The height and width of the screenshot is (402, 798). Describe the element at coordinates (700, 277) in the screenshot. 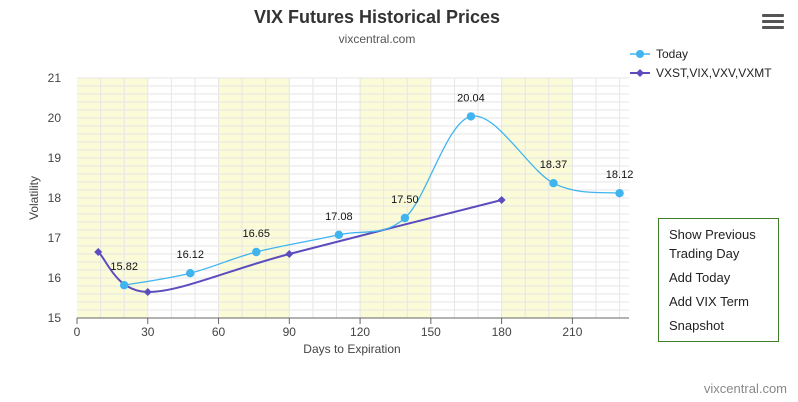

I see `add-today-button: Add Today` at that location.